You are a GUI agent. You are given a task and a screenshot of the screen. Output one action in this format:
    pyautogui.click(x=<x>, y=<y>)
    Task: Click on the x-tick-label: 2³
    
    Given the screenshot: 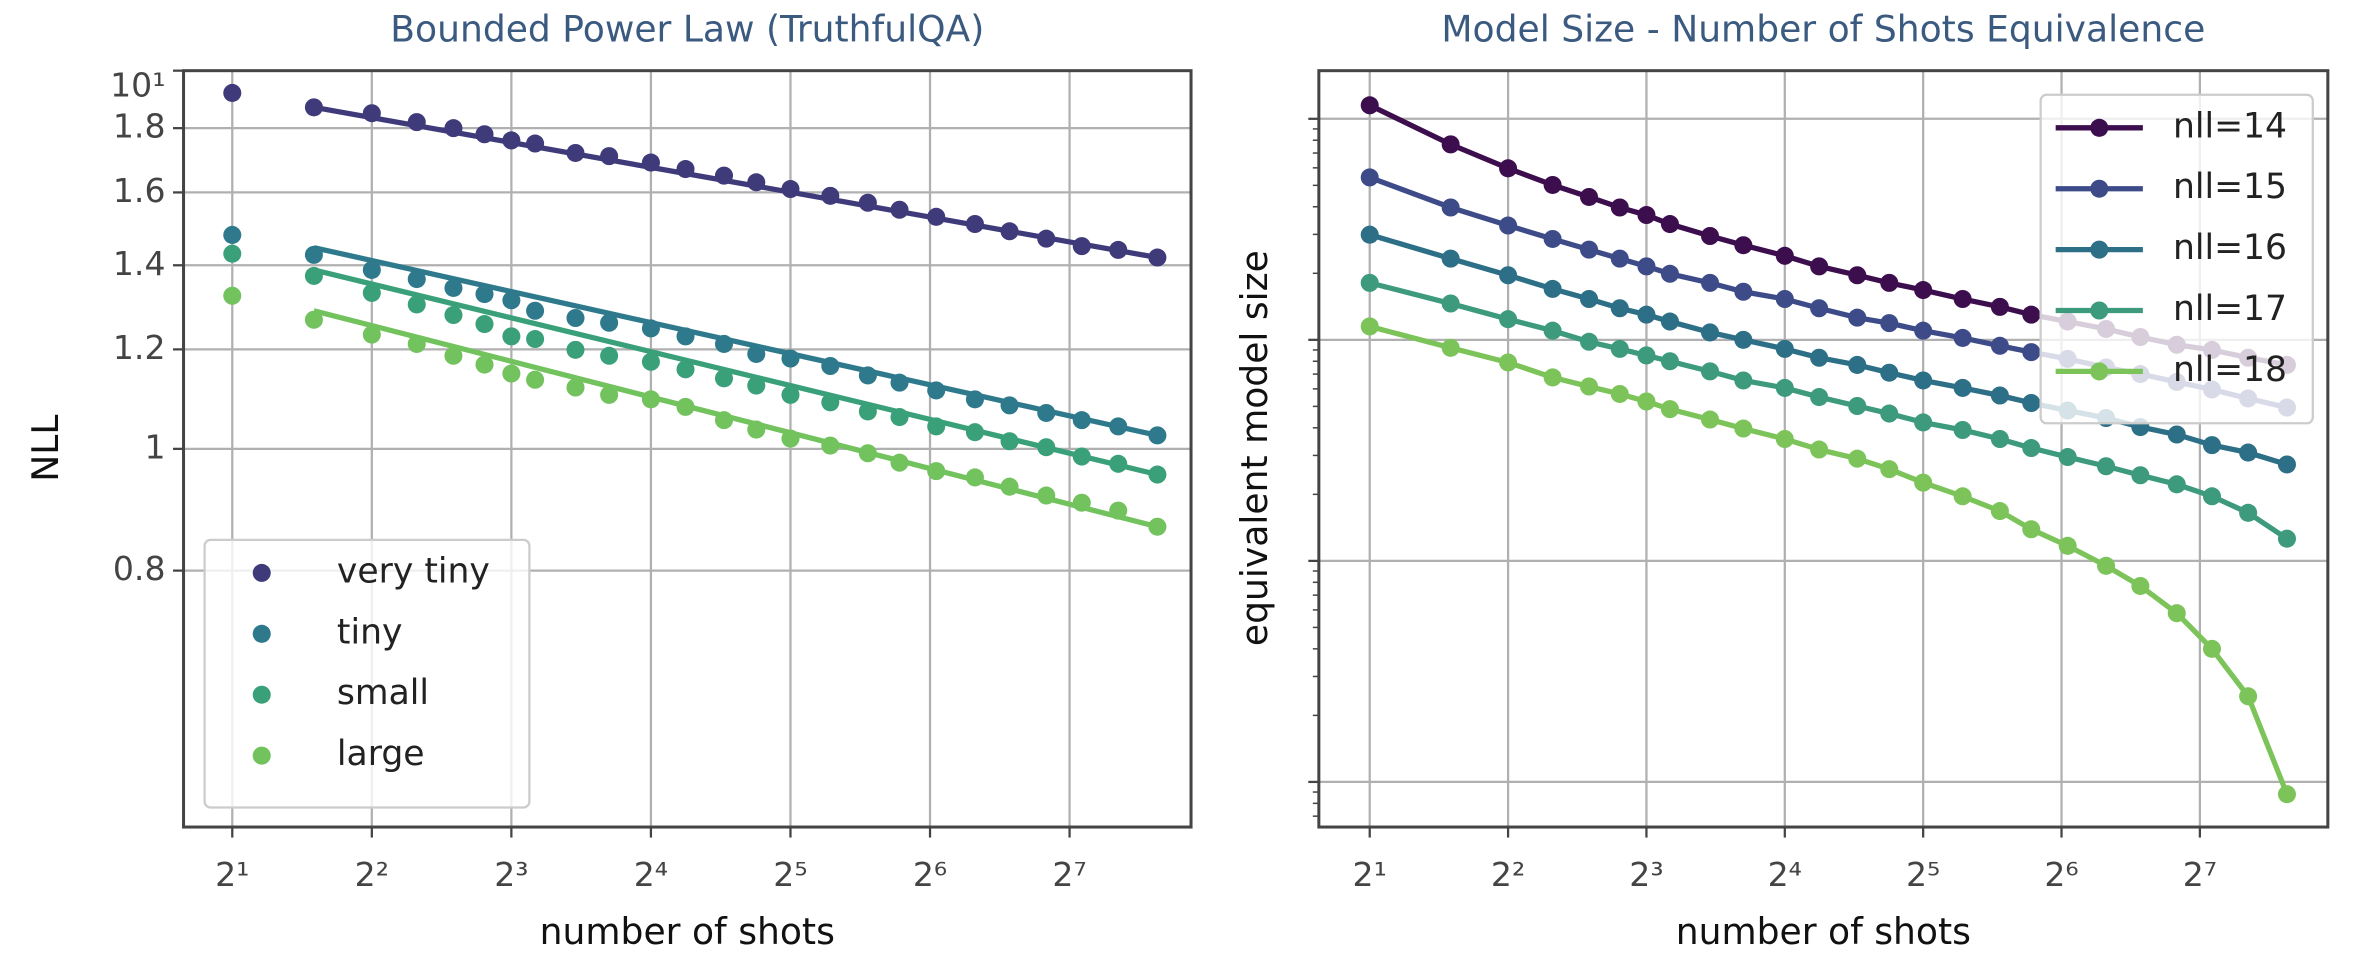 What is the action you would take?
    pyautogui.click(x=1646, y=874)
    